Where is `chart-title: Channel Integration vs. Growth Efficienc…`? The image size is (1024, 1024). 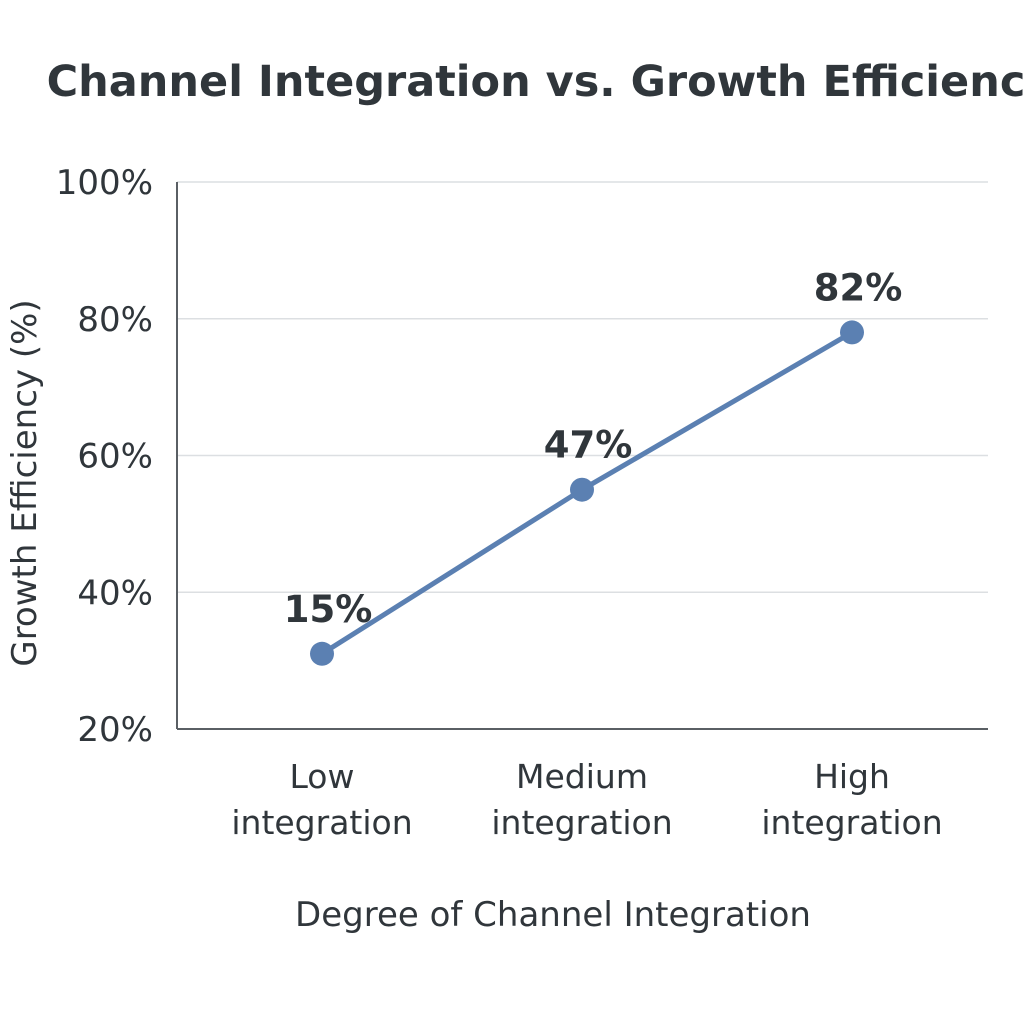 chart-title: Channel Integration vs. Growth Efficienc… is located at coordinates (535, 82).